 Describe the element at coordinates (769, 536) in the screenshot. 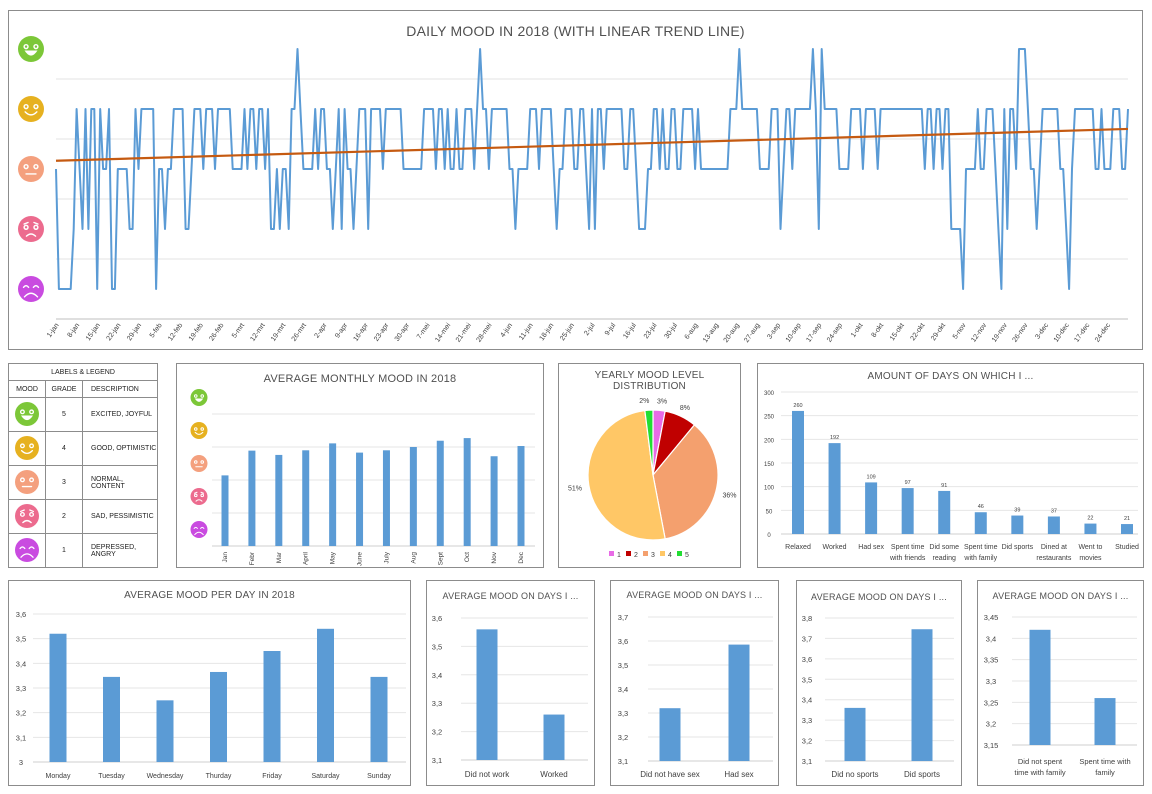

I see `y-tick-label: 0` at that location.